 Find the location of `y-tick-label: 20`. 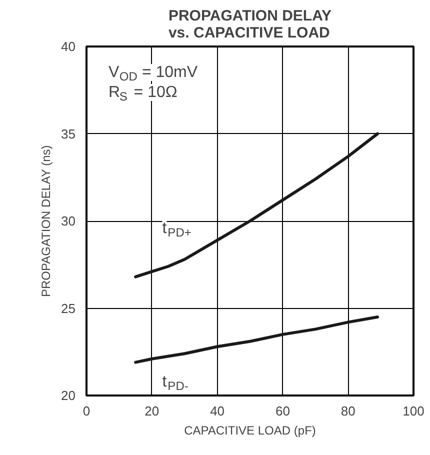

y-tick-label: 20 is located at coordinates (68, 395).